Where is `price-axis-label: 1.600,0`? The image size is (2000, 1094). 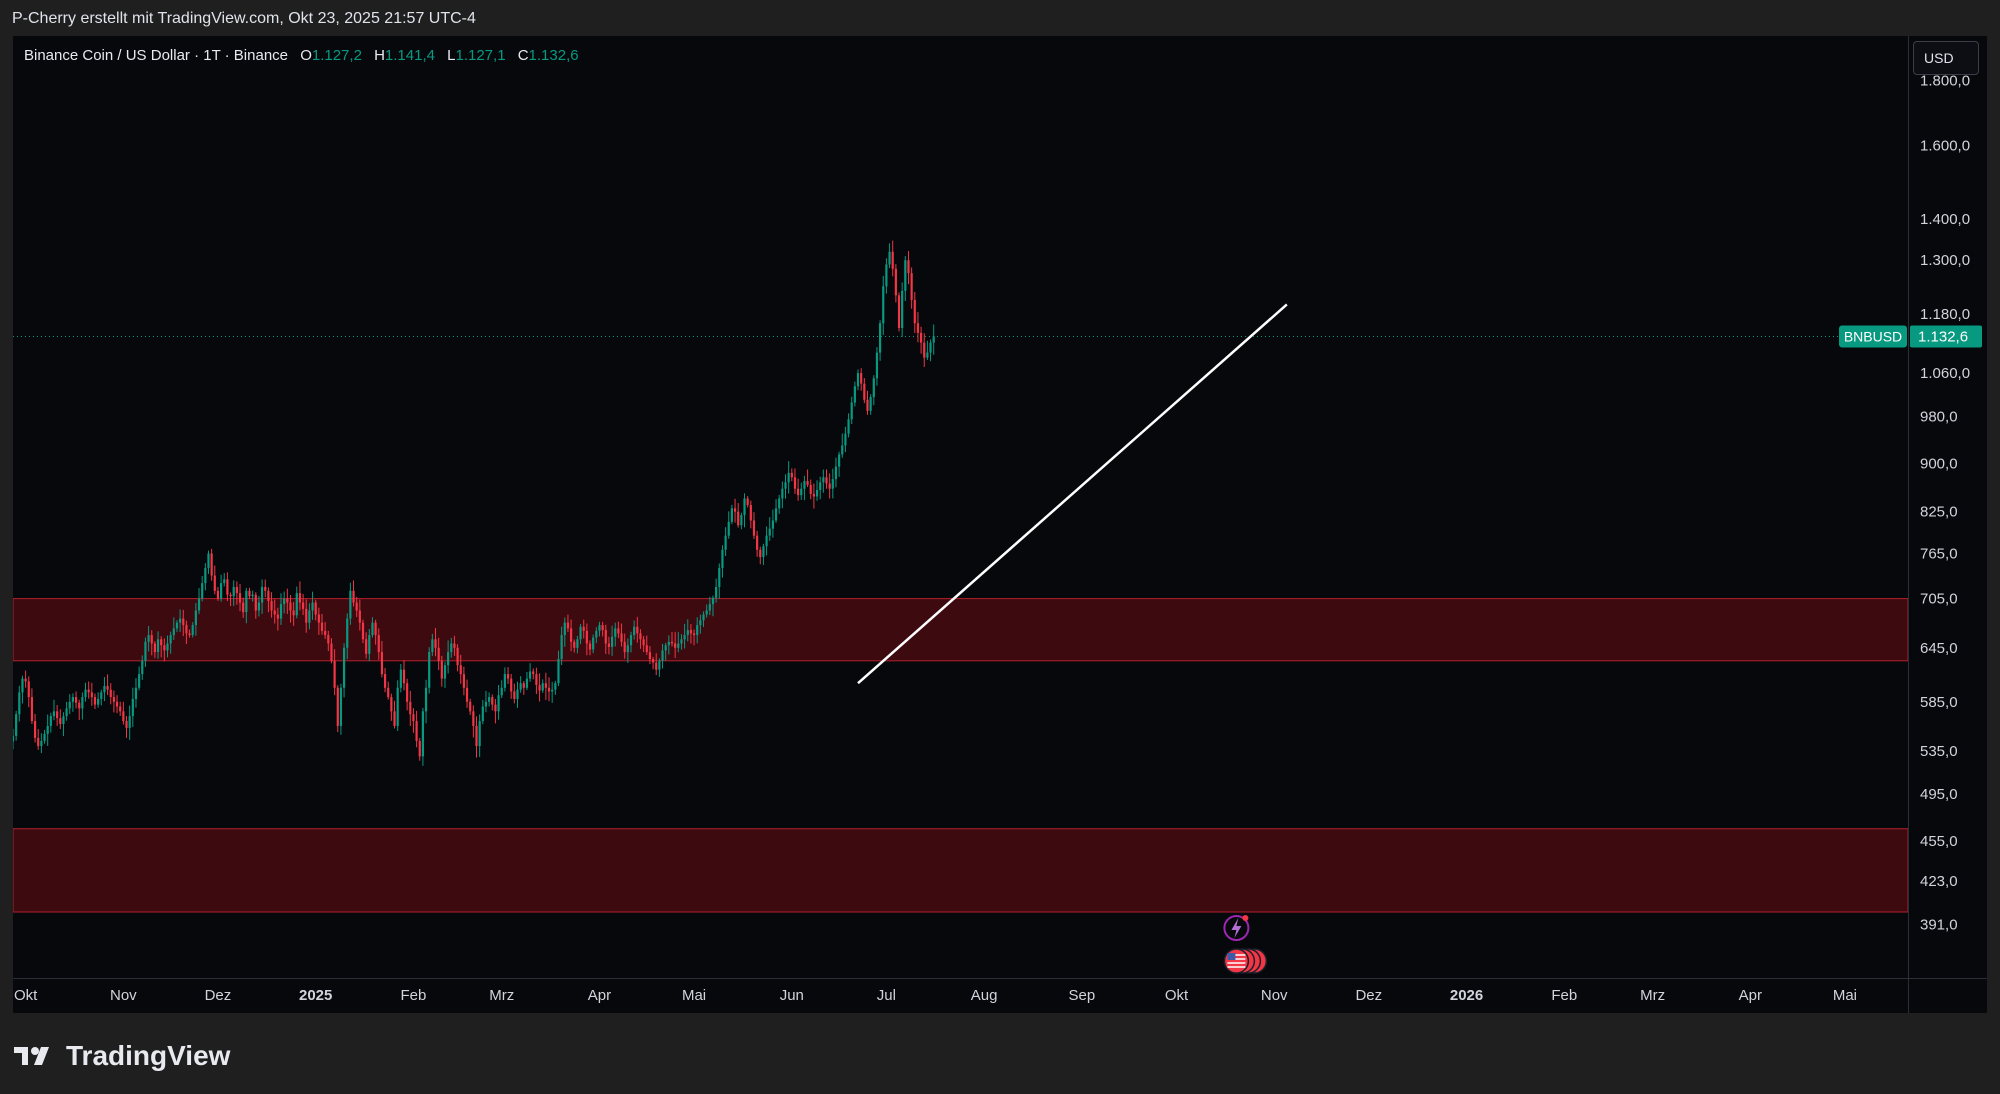 price-axis-label: 1.600,0 is located at coordinates (1945, 145).